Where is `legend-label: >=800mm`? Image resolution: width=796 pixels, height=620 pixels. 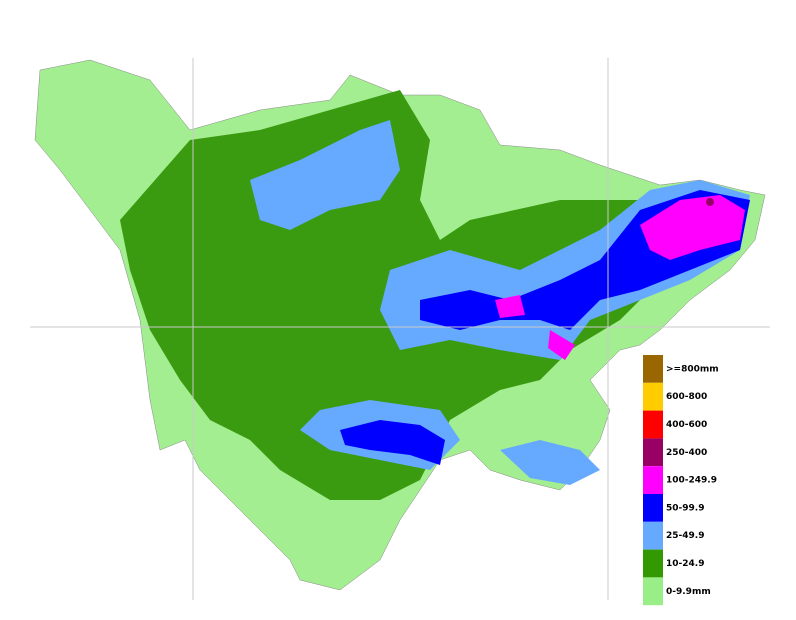 legend-label: >=800mm is located at coordinates (692, 369).